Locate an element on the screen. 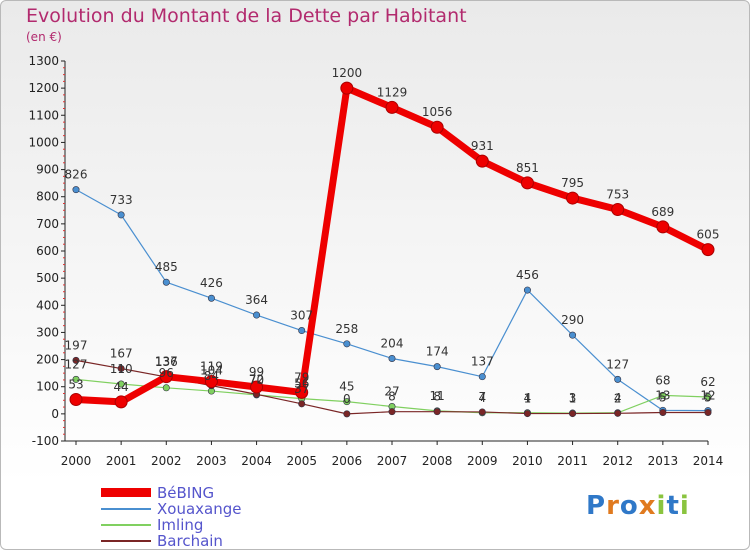  y-tick-label: 800 is located at coordinates (47, 197).